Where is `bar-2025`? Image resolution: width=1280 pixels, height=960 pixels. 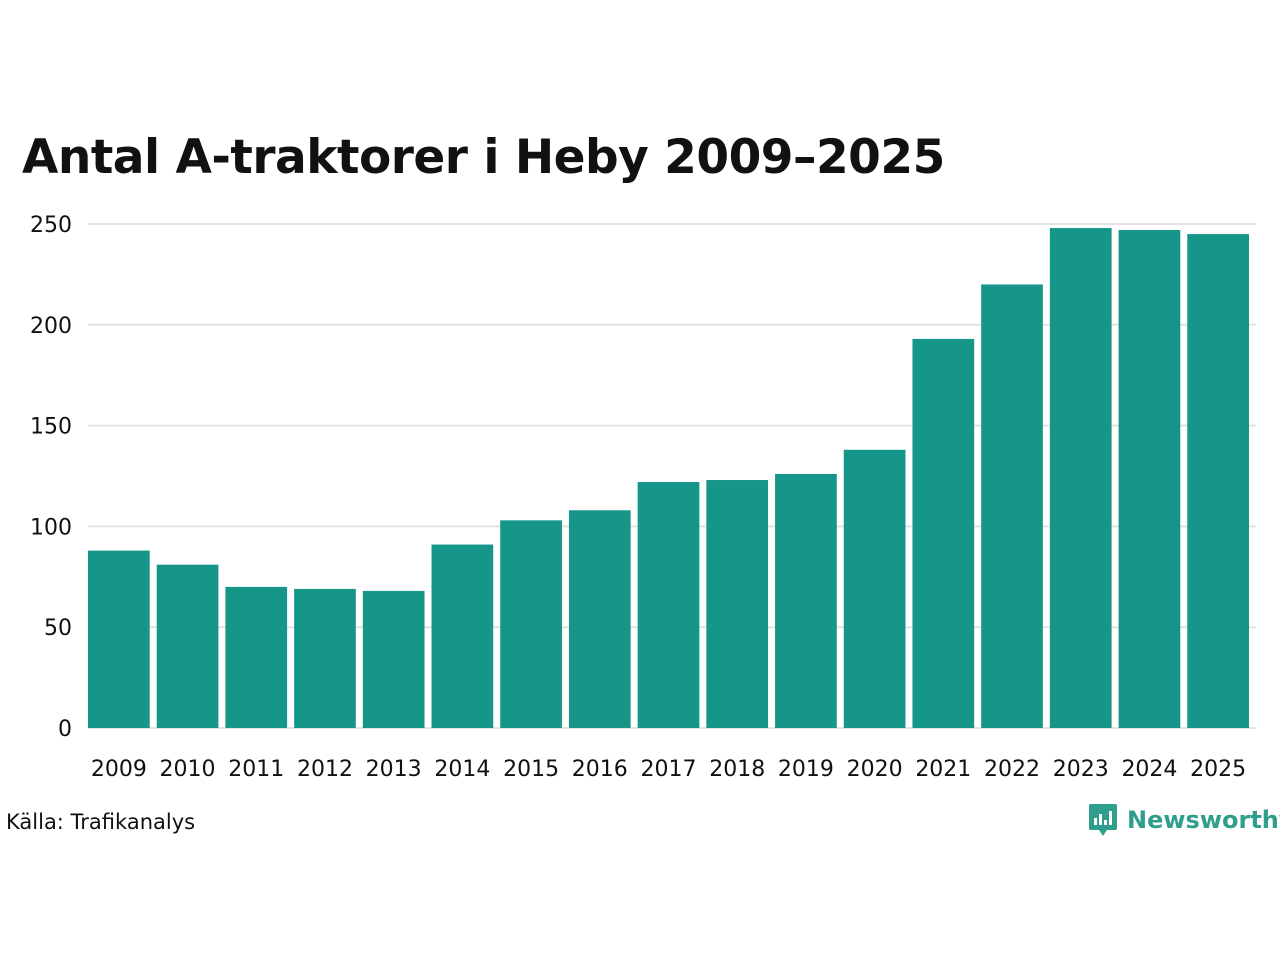
bar-2025 is located at coordinates (1218, 481).